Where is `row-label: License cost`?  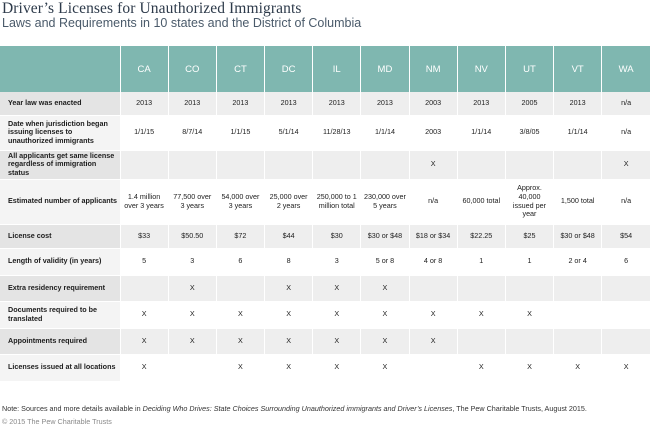
row-label: License cost is located at coordinates (60, 236).